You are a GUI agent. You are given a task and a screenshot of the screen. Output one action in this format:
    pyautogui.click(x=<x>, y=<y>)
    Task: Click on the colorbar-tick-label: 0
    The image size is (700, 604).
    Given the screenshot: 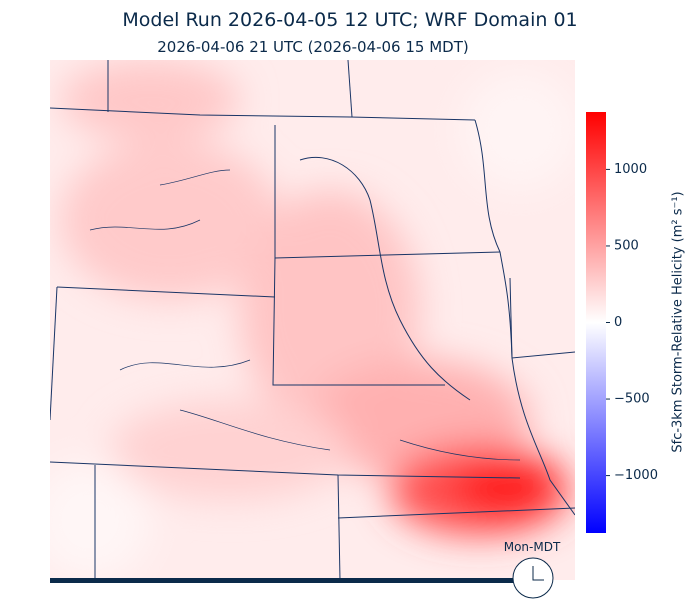 What is the action you would take?
    pyautogui.click(x=618, y=322)
    